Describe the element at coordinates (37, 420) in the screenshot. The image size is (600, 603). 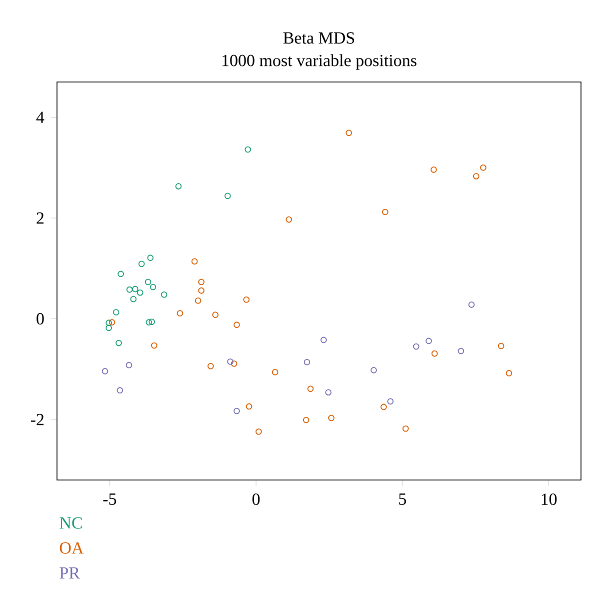
I see `y-tick-label: -2` at that location.